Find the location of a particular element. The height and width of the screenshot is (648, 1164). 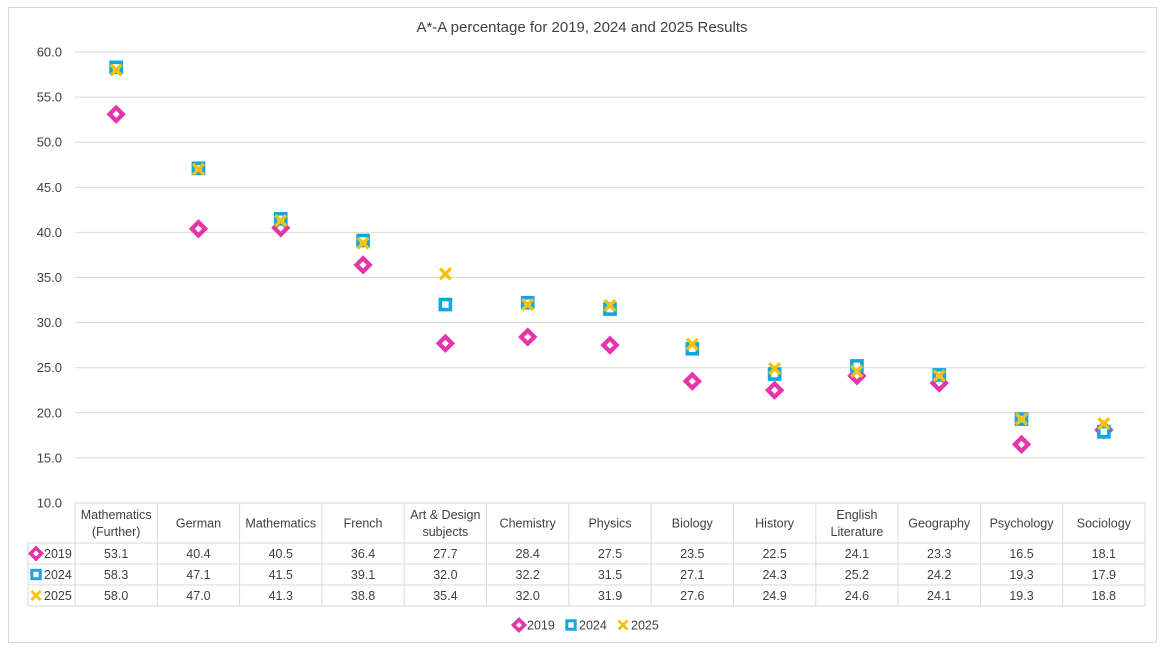

table-cell-value: 39.1 is located at coordinates (363, 575).